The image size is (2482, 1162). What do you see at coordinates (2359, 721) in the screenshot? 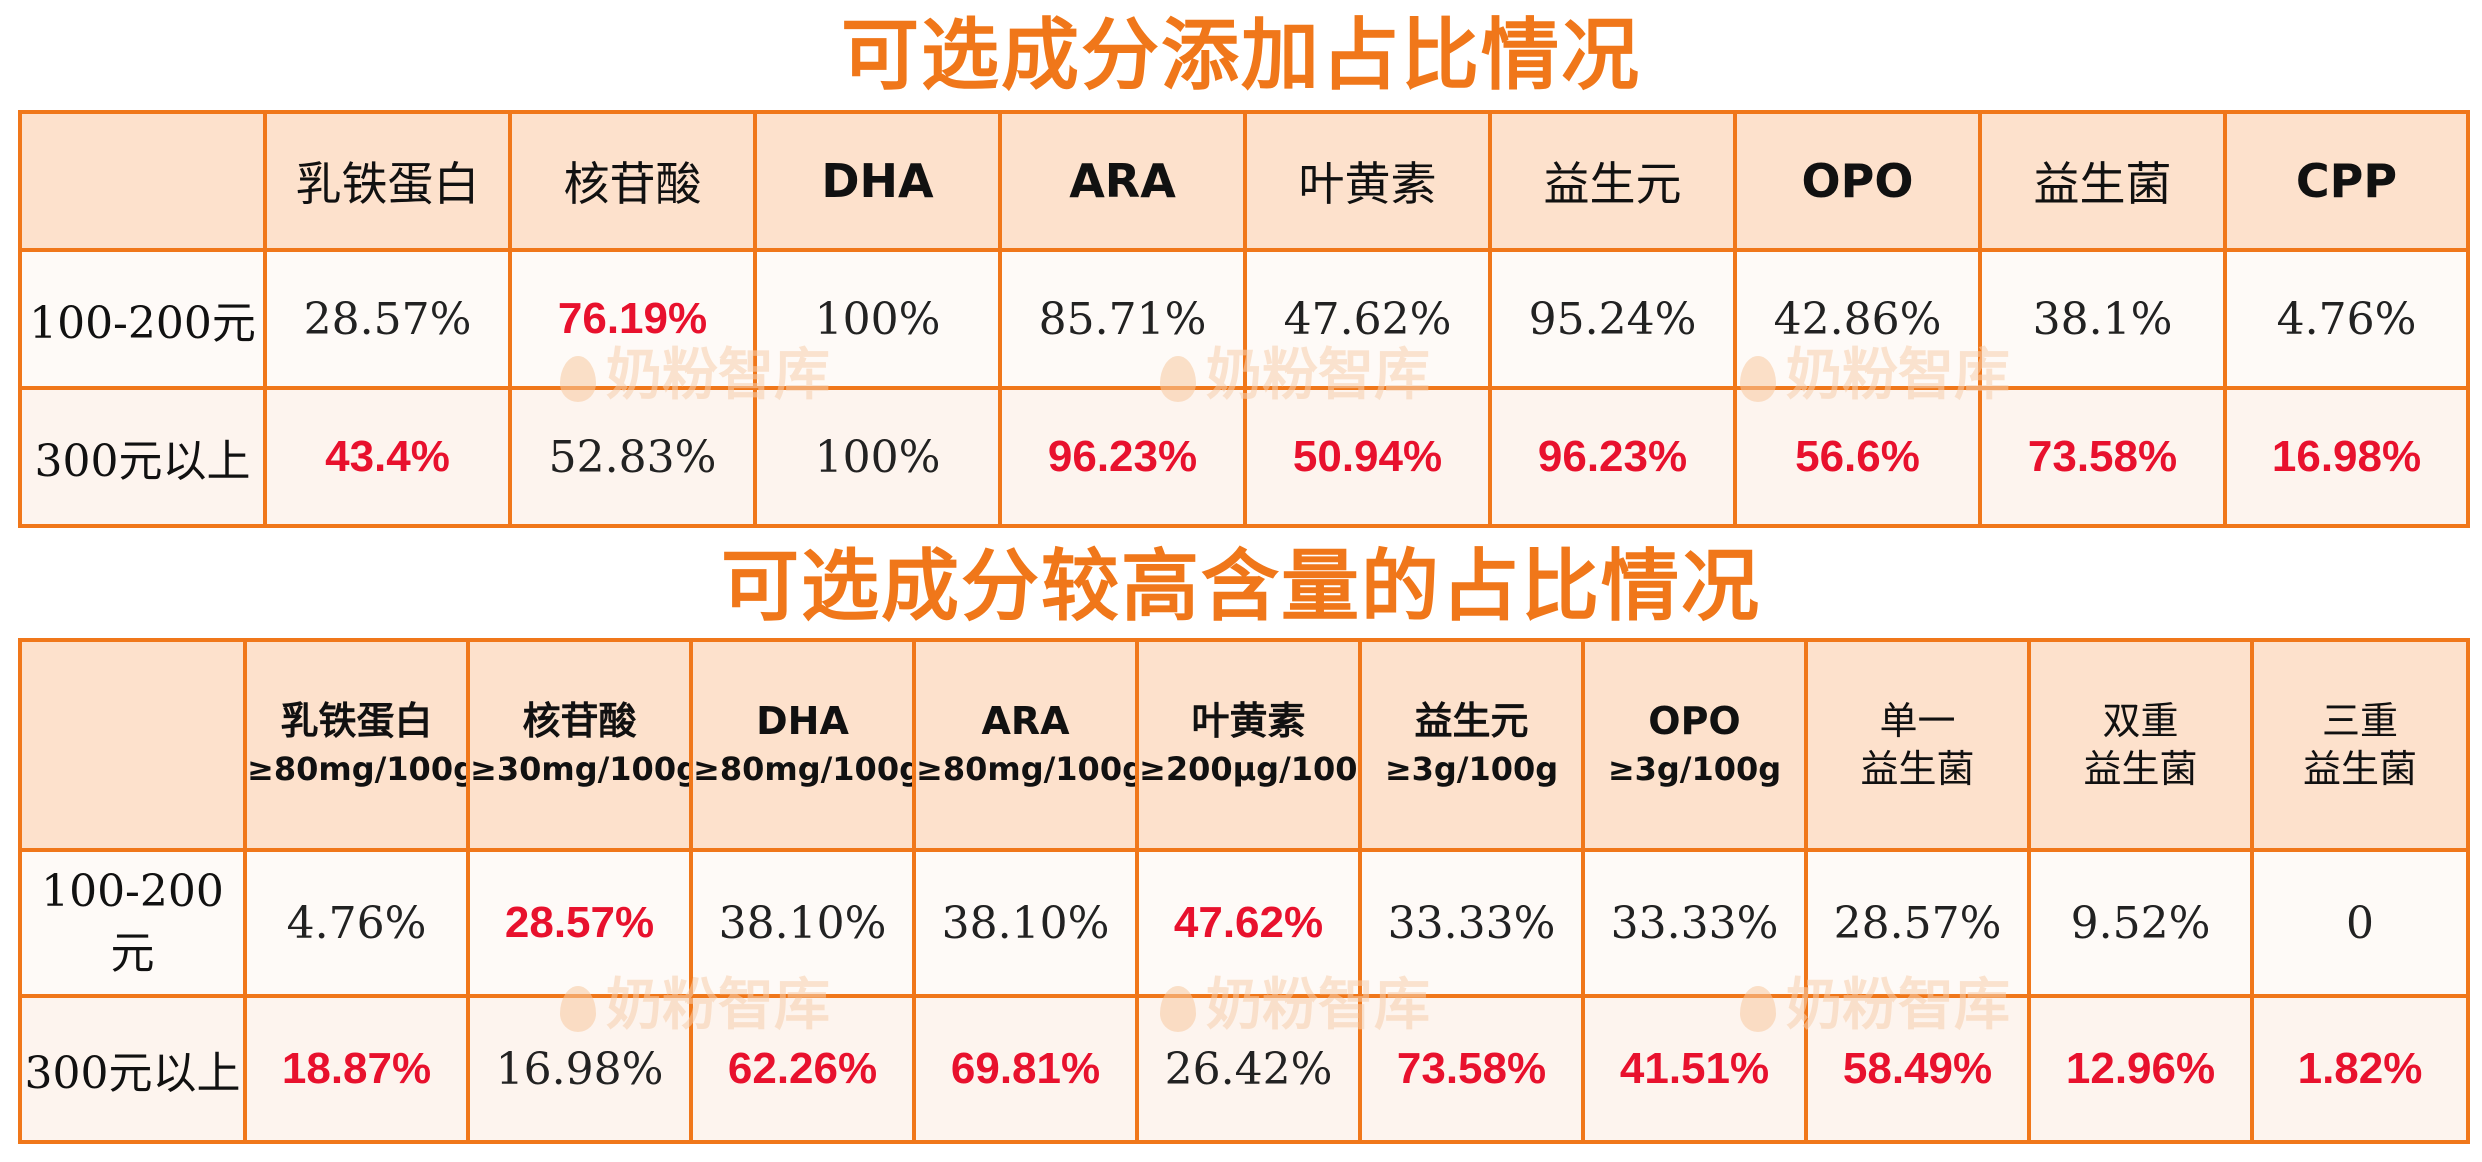
I see `header-line1: 三重` at bounding box center [2359, 721].